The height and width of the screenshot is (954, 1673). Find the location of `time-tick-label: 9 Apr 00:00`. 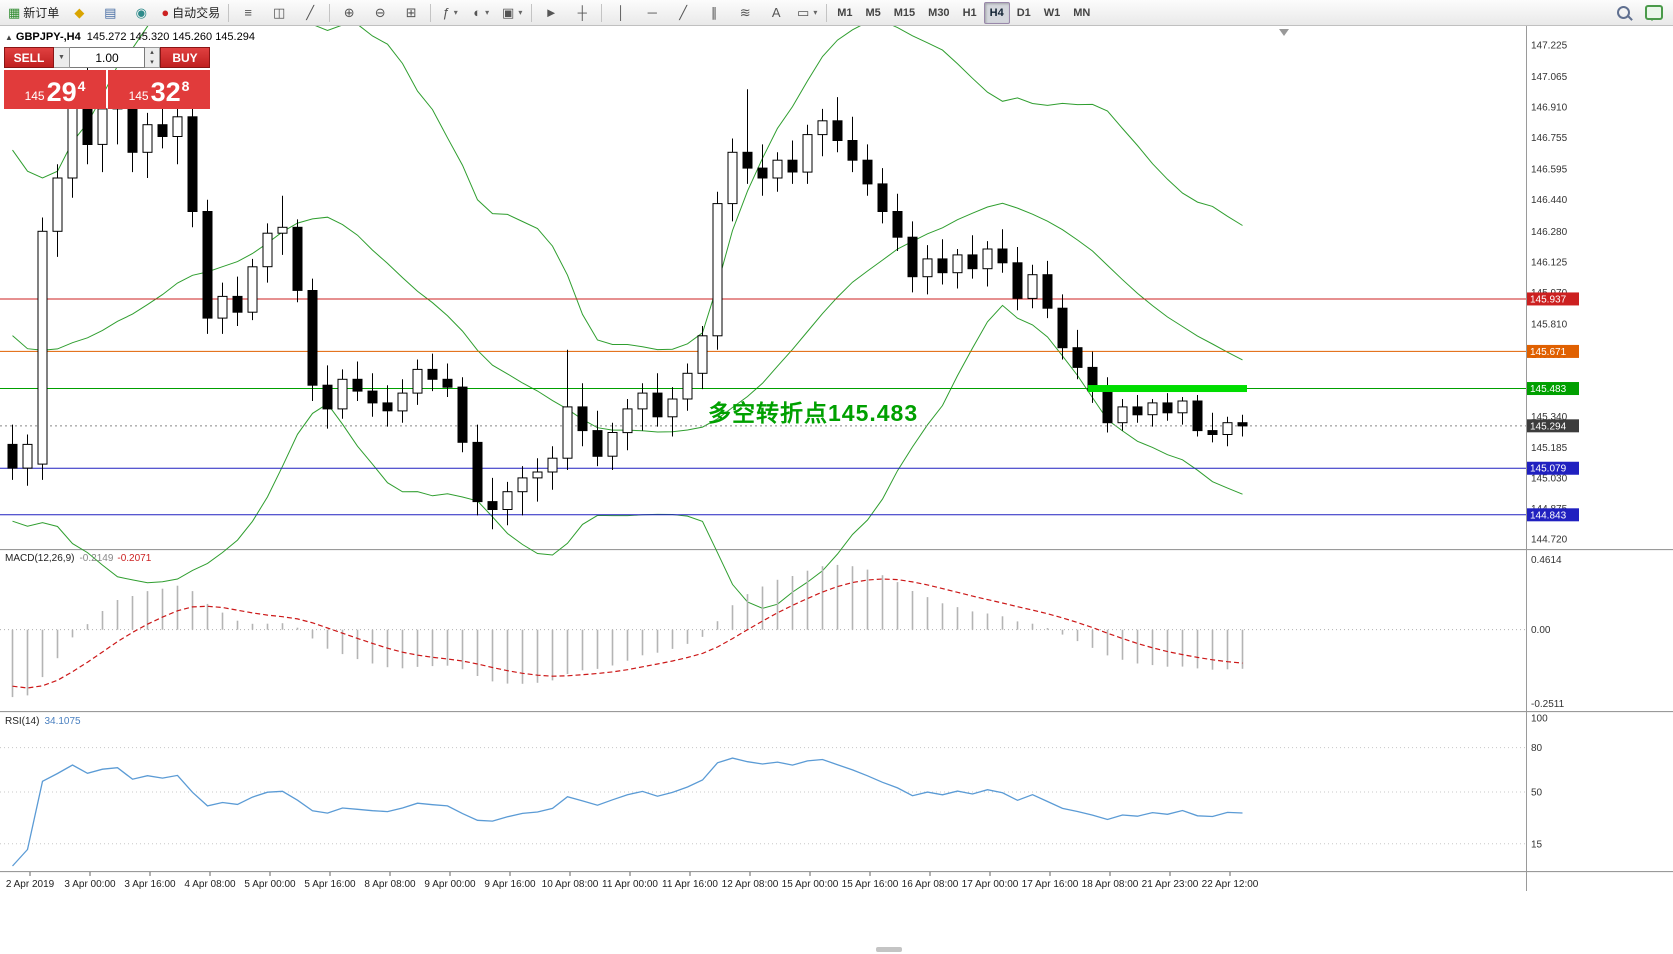

time-tick-label: 9 Apr 00:00 is located at coordinates (450, 884).